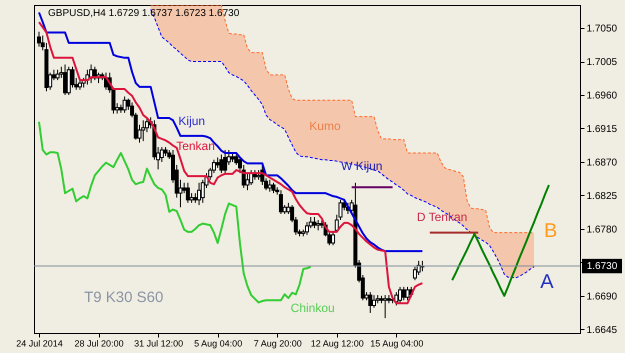  What do you see at coordinates (195, 146) in the screenshot?
I see `annotation: Tenkan` at bounding box center [195, 146].